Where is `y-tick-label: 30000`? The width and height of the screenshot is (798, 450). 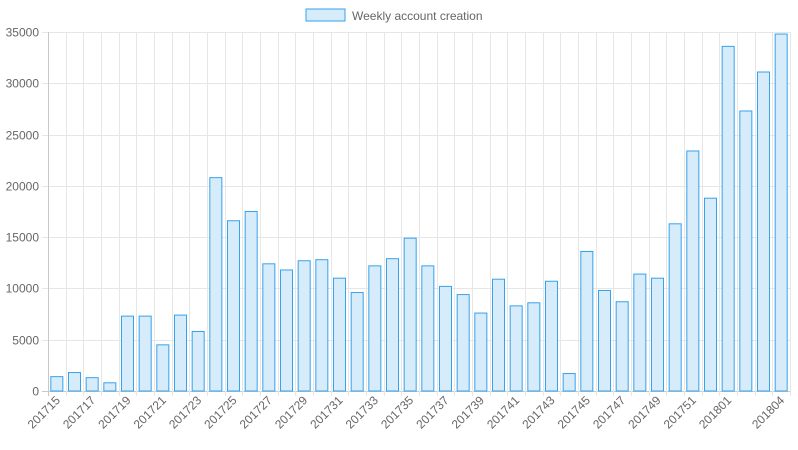 y-tick-label: 30000 is located at coordinates (23, 84).